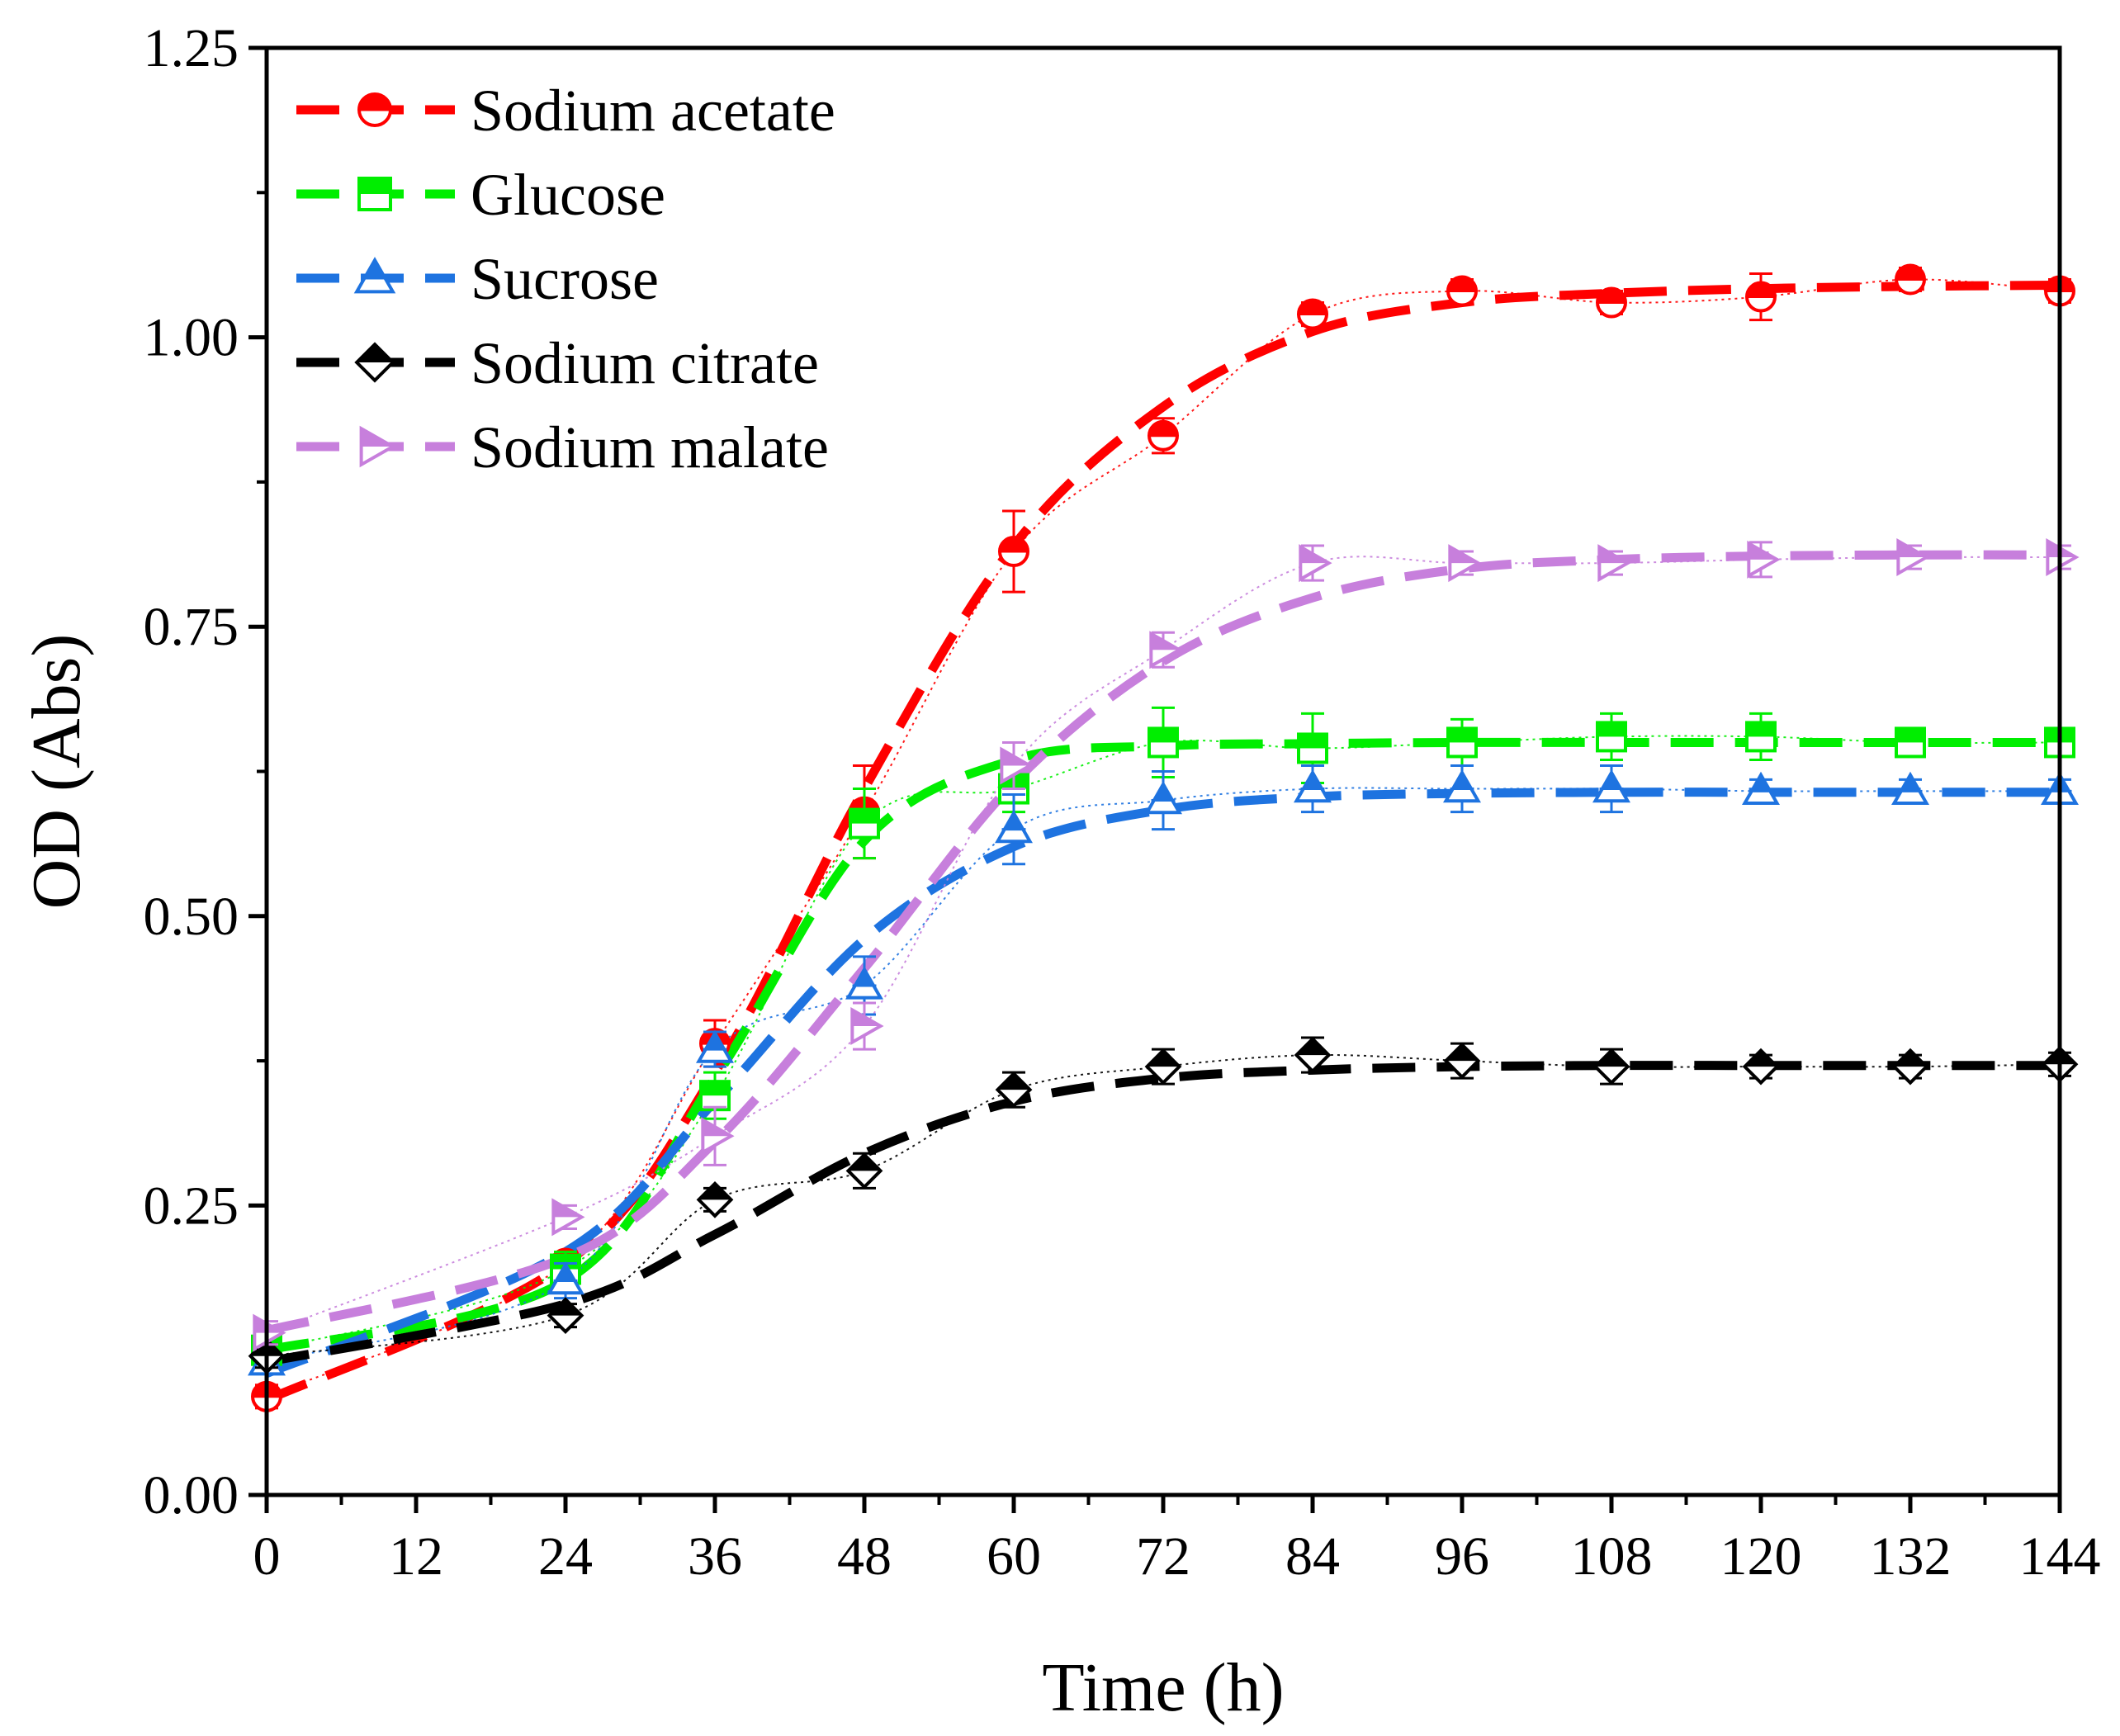  What do you see at coordinates (645, 363) in the screenshot?
I see `legend-label: Sodium citrate` at bounding box center [645, 363].